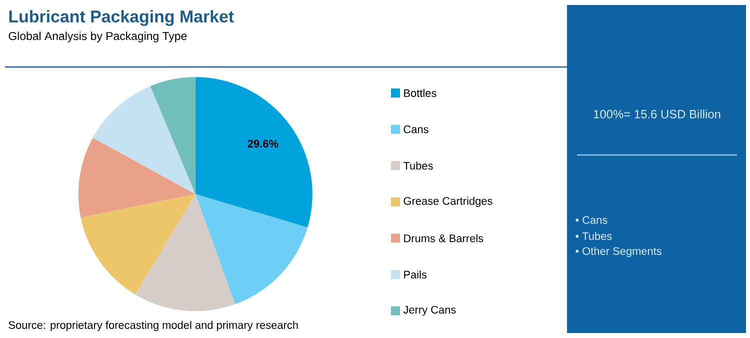 This screenshot has width=750, height=338. Describe the element at coordinates (418, 166) in the screenshot. I see `legend-label: Tubes` at that location.